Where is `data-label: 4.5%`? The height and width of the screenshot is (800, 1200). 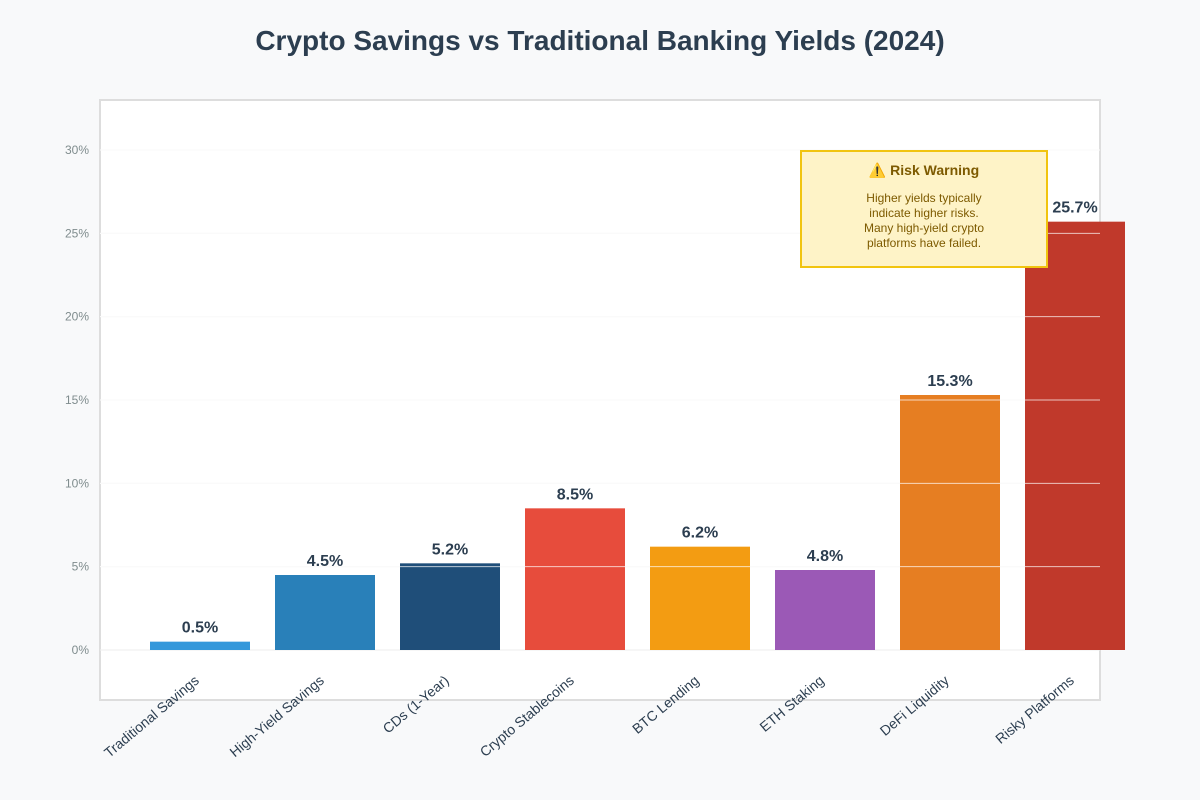
data-label: 4.5% is located at coordinates (325, 561).